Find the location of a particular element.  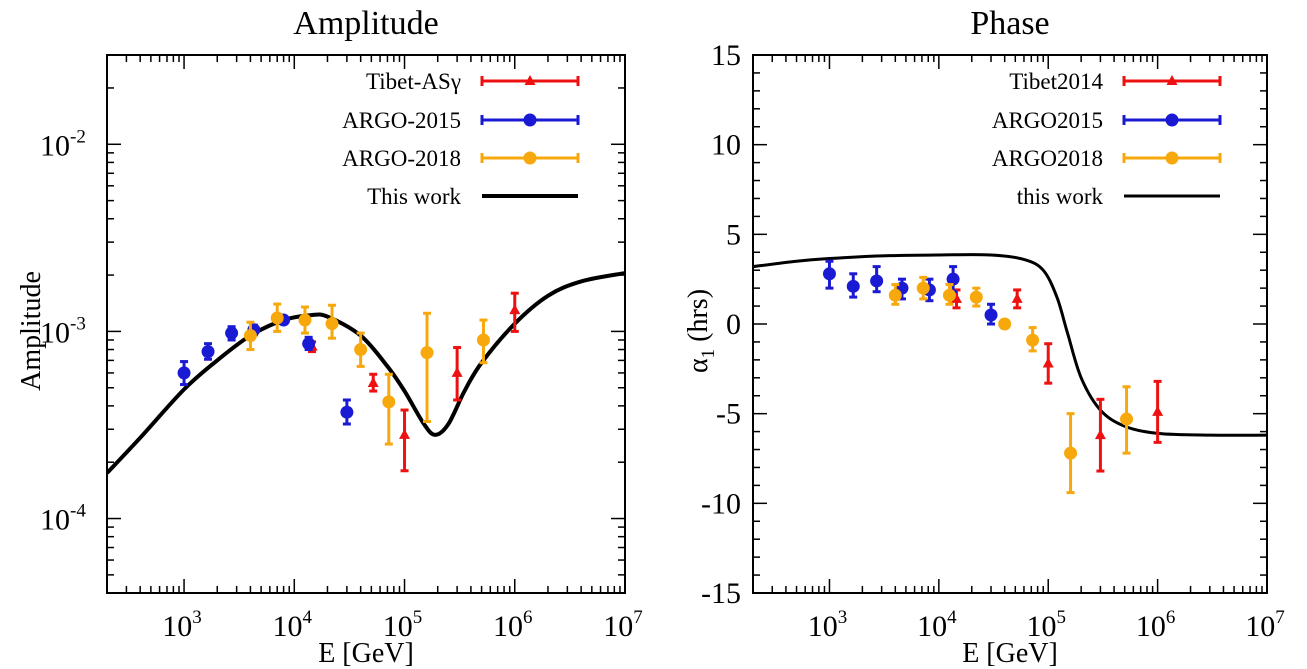

amplitude-data is located at coordinates (366, 373).